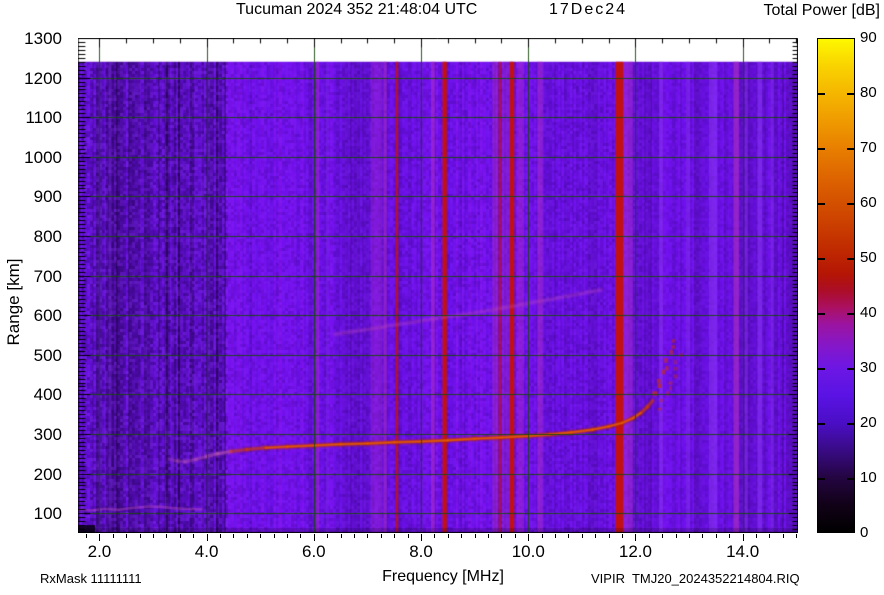  Describe the element at coordinates (588, 9) in the screenshot. I see `title-date: 17Dec24` at that location.